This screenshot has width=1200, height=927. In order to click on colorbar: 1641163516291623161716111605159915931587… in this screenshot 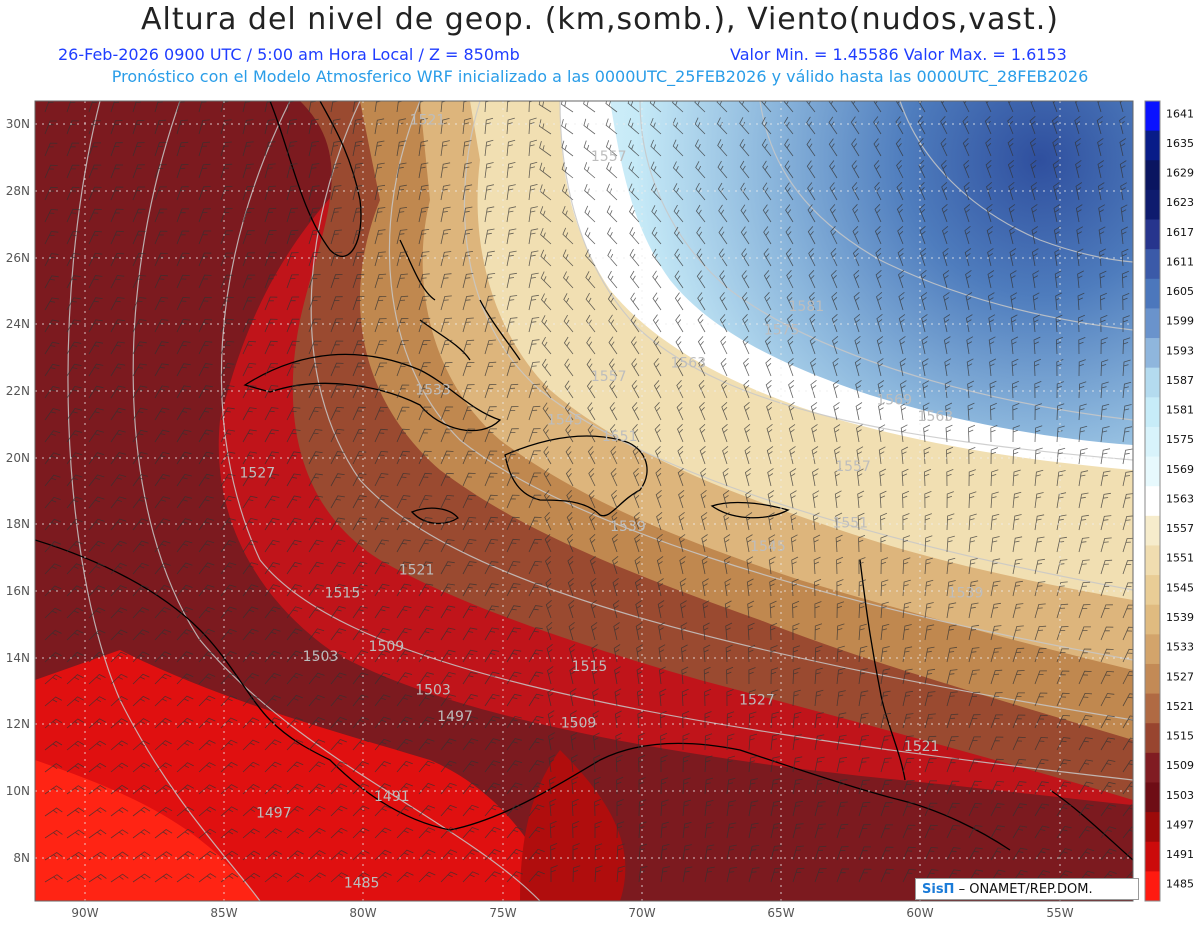, I will do `click(1169, 501)`.